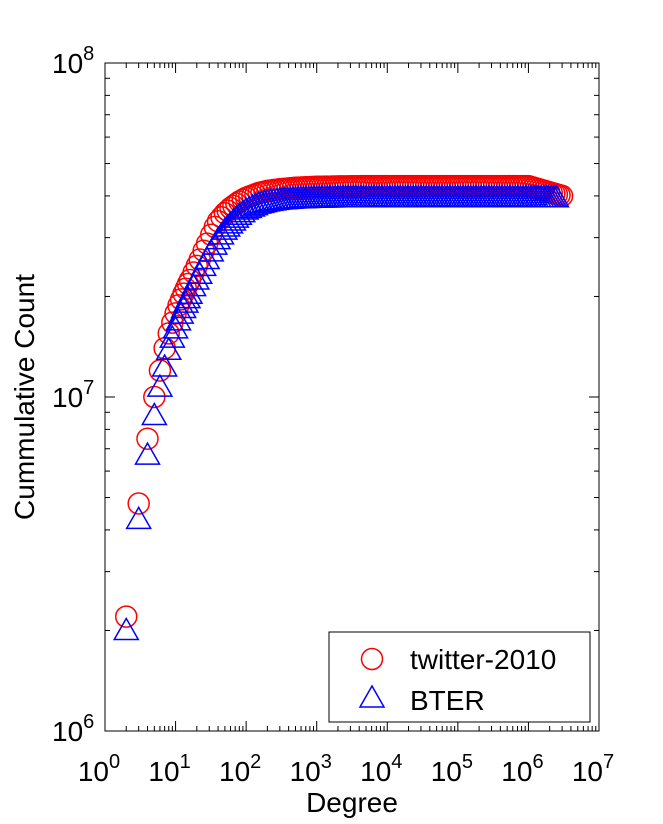  I want to click on legend: twitter-2010 BTER, so click(459, 677).